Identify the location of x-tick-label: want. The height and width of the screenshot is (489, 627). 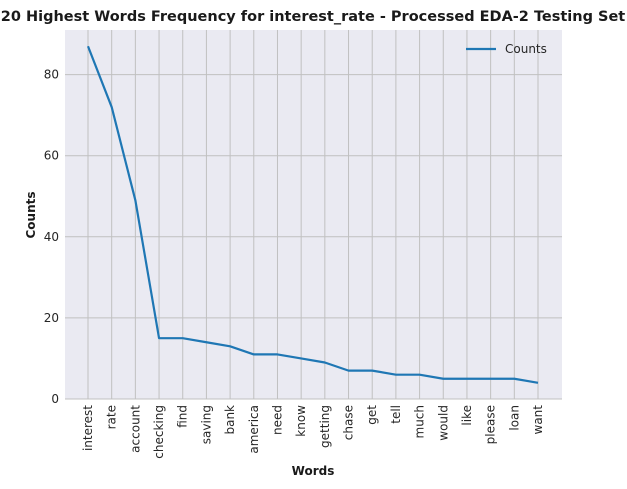
(538, 420).